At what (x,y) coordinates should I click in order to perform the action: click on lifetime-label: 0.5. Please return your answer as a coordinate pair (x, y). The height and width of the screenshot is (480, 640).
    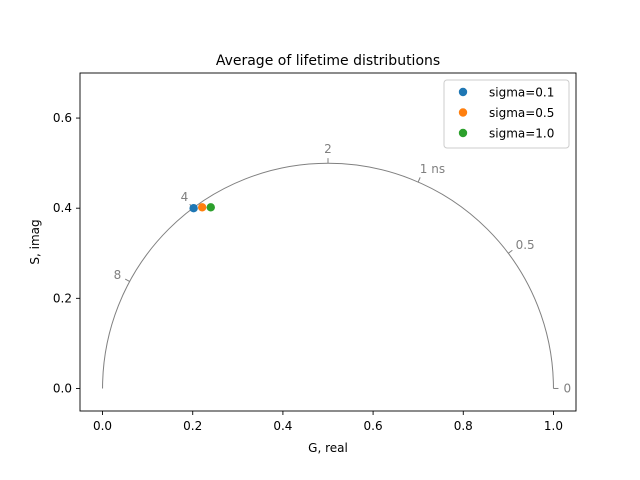
    Looking at the image, I should click on (525, 245).